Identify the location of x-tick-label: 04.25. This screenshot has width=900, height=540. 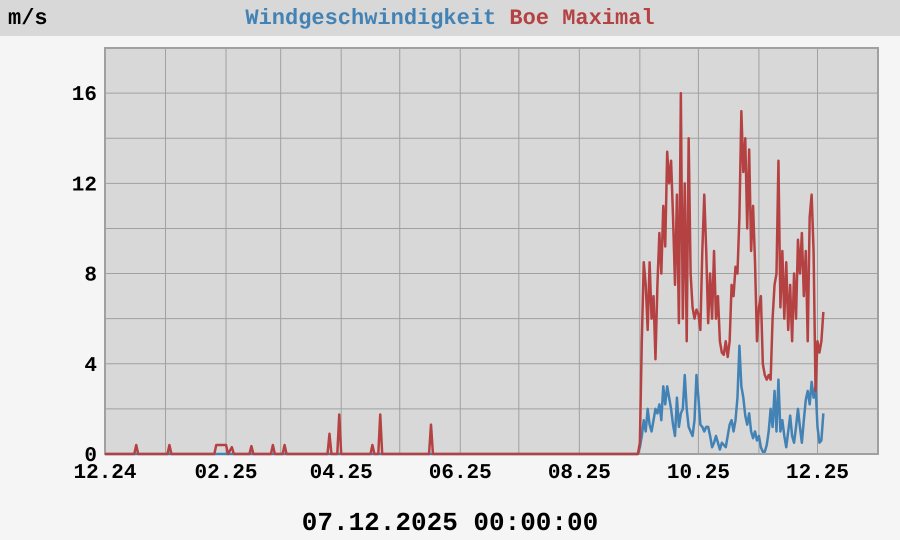
(341, 473).